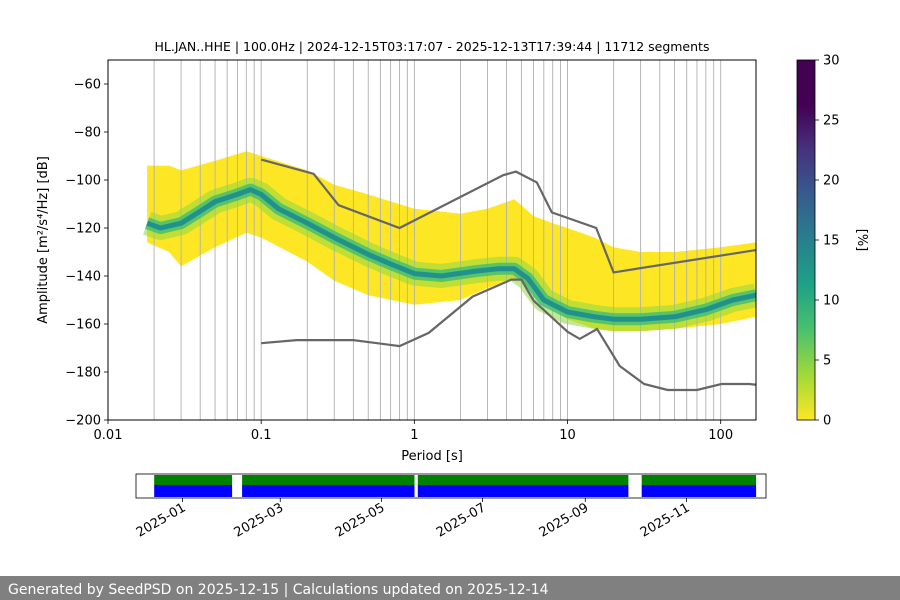 The height and width of the screenshot is (600, 900). What do you see at coordinates (831, 121) in the screenshot?
I see `colorbar-tick-label: 25` at bounding box center [831, 121].